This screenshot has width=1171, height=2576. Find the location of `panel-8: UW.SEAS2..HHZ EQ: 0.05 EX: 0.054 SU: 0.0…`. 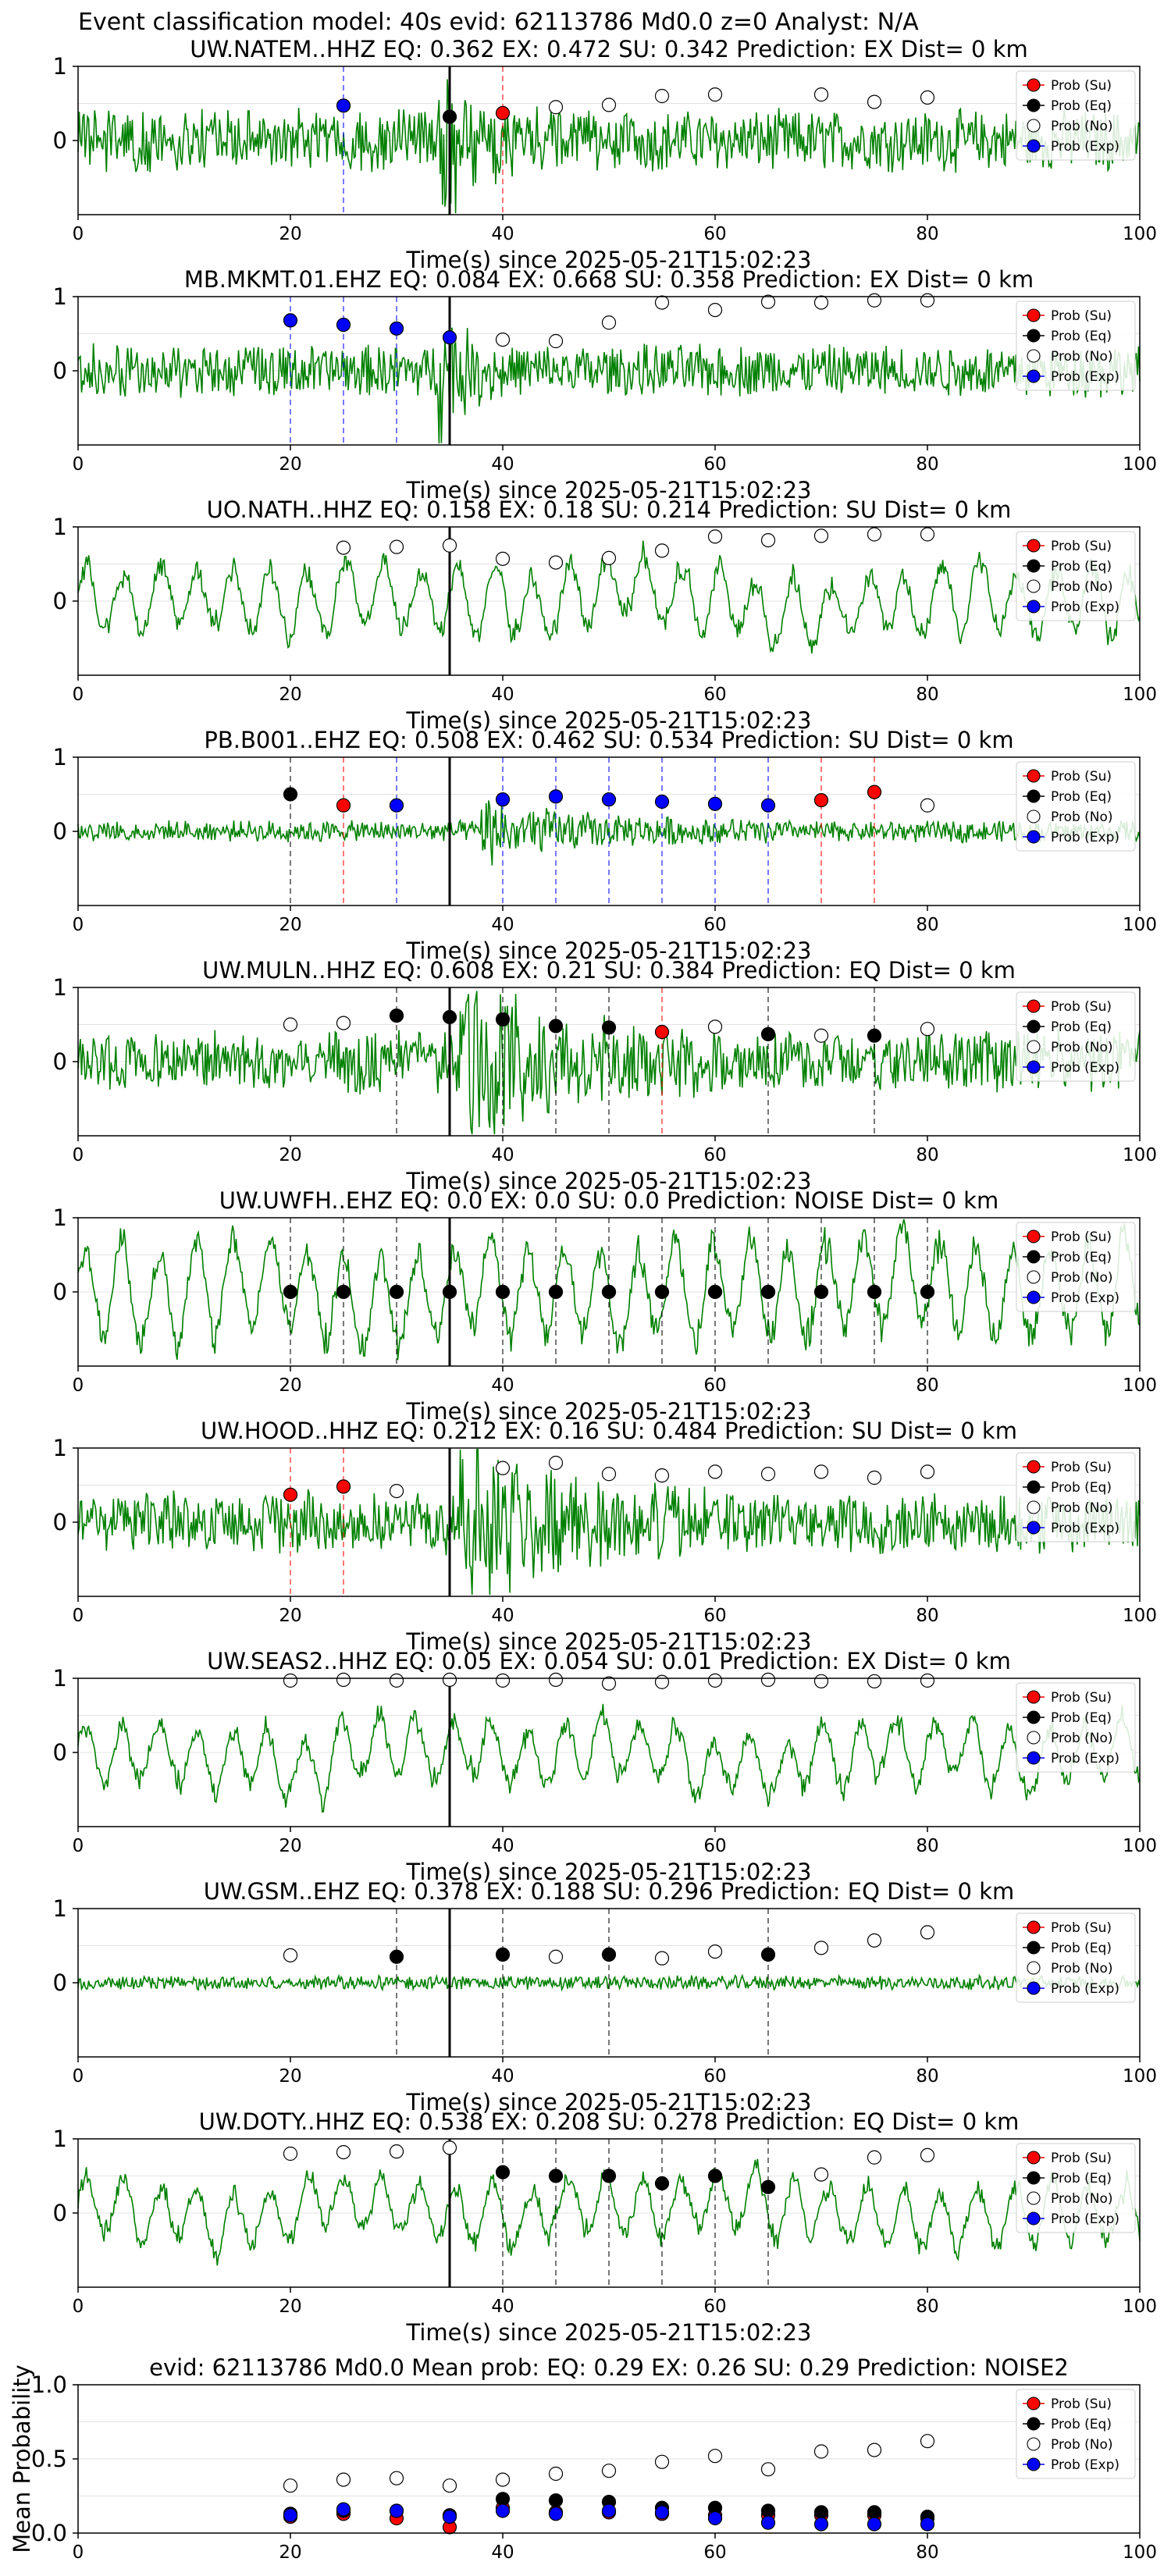

panel-8: UW.SEAS2..HHZ EQ: 0.05 EX: 0.054 SU: 0.0… is located at coordinates (605, 1766).